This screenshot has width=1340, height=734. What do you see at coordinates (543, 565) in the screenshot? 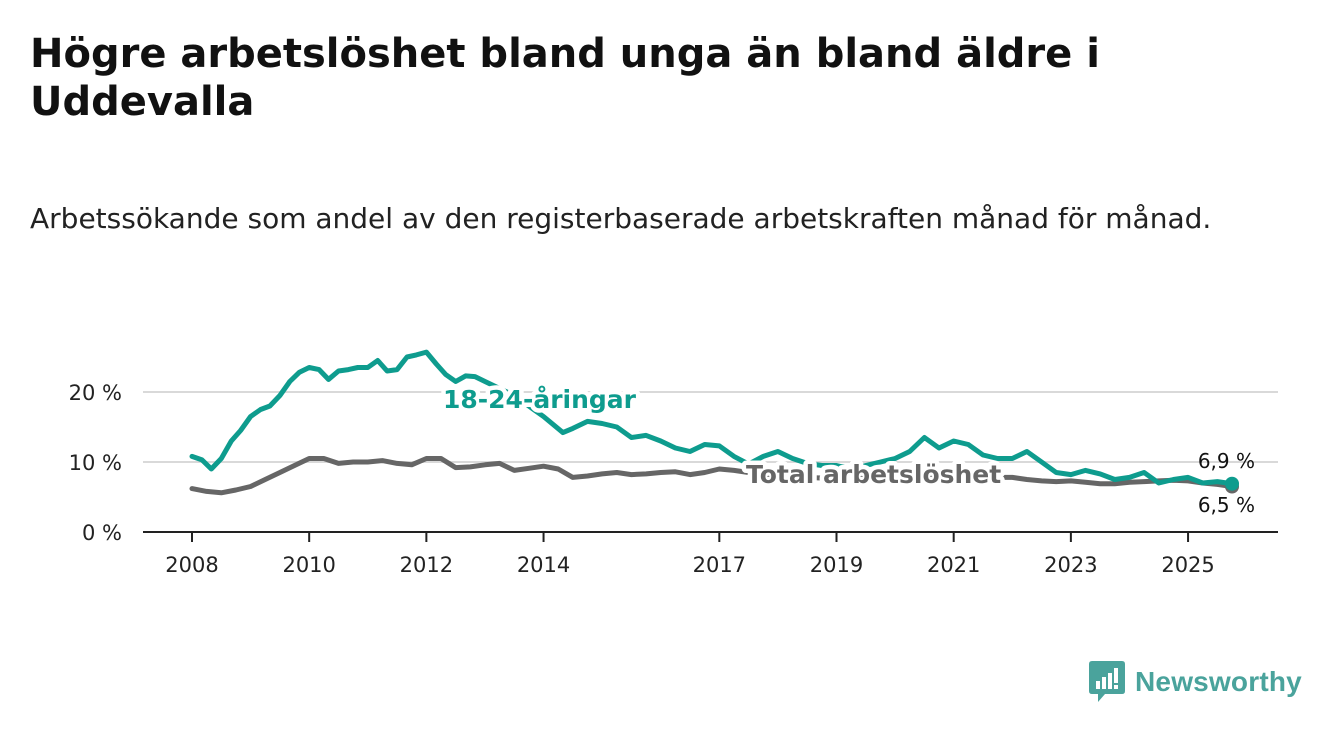
I see `x-tick-label: 2014` at bounding box center [543, 565].